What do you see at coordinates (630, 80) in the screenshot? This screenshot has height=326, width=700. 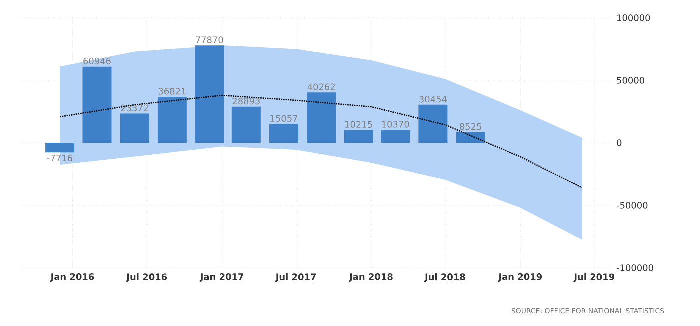 I see `y-tick-label: 50000` at bounding box center [630, 80].